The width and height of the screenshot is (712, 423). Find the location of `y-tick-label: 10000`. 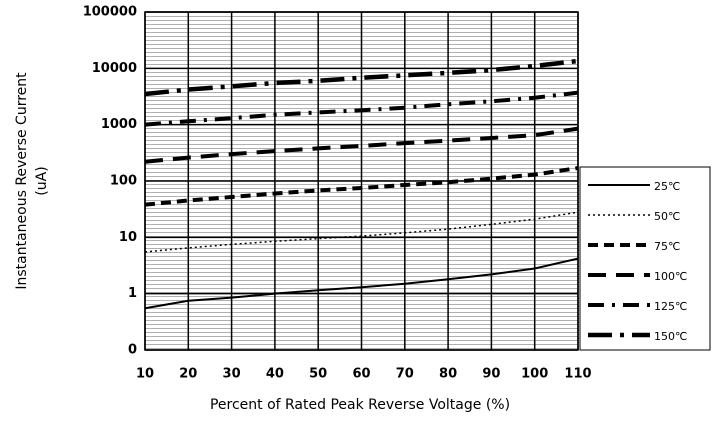

y-tick-label: 10000 is located at coordinates (114, 68).